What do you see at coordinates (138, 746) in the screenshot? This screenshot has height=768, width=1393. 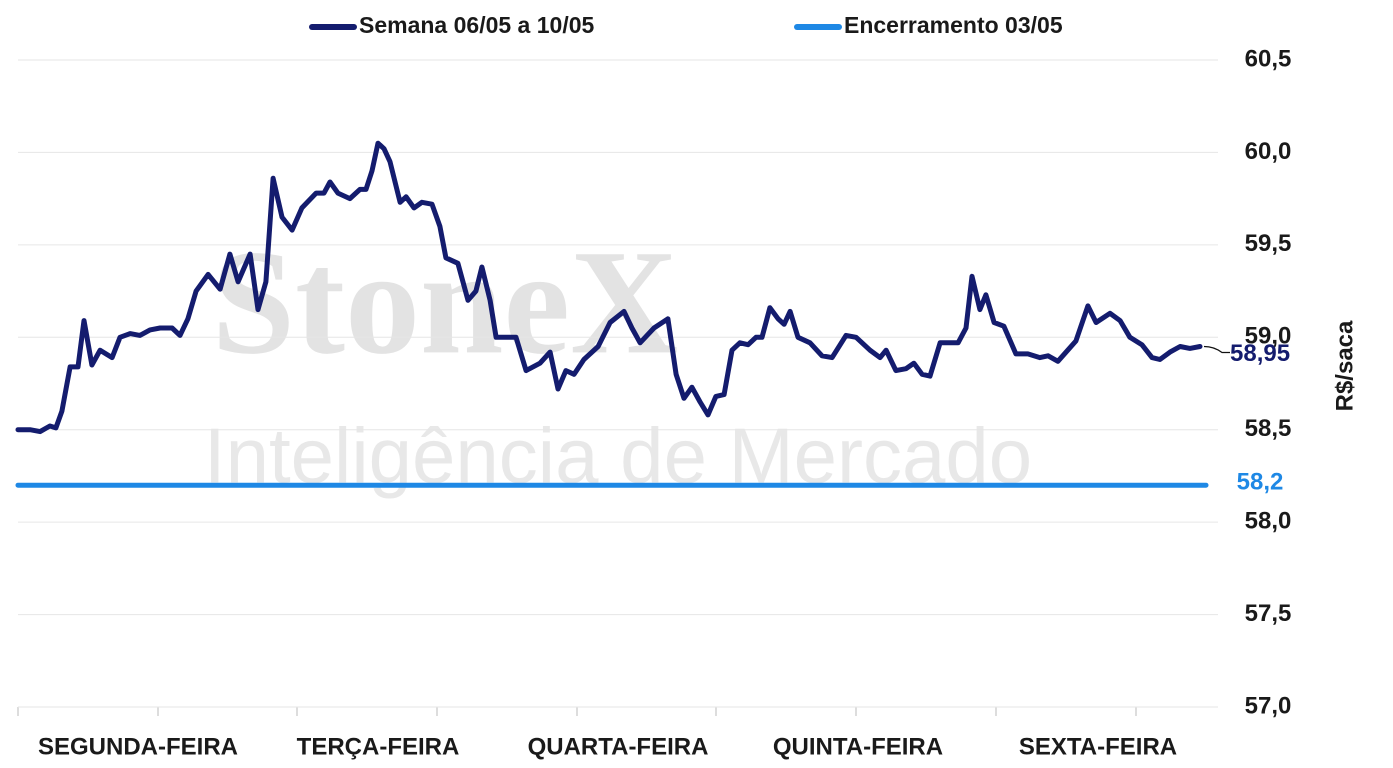 I see `x-tick-label: SEGUNDA-FEIRA` at bounding box center [138, 746].